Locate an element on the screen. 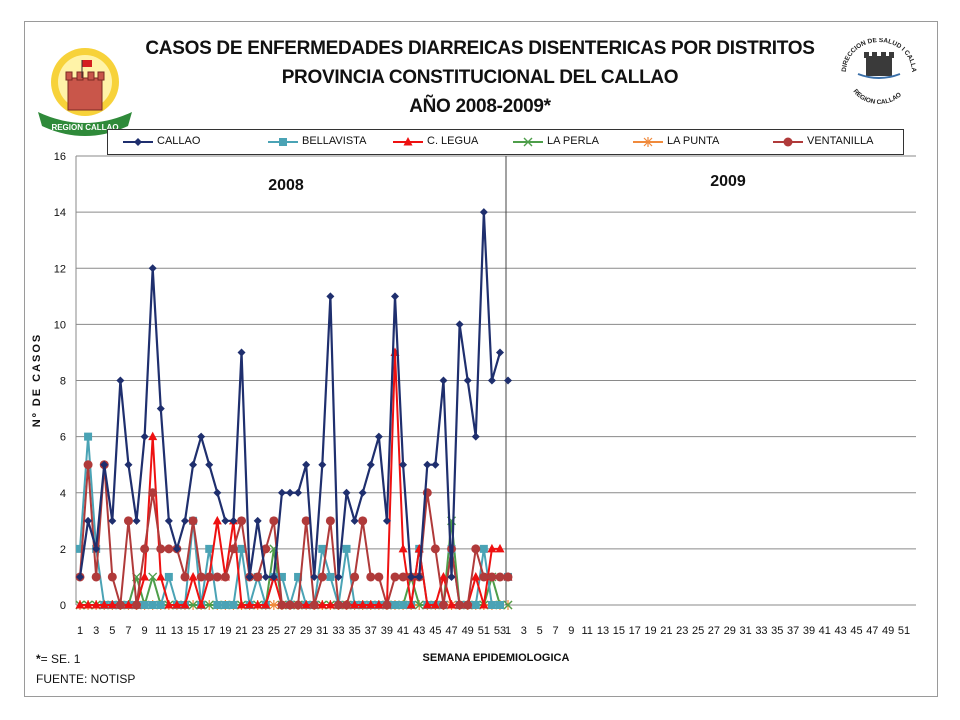  y-tick-label: 12 is located at coordinates (60, 269).